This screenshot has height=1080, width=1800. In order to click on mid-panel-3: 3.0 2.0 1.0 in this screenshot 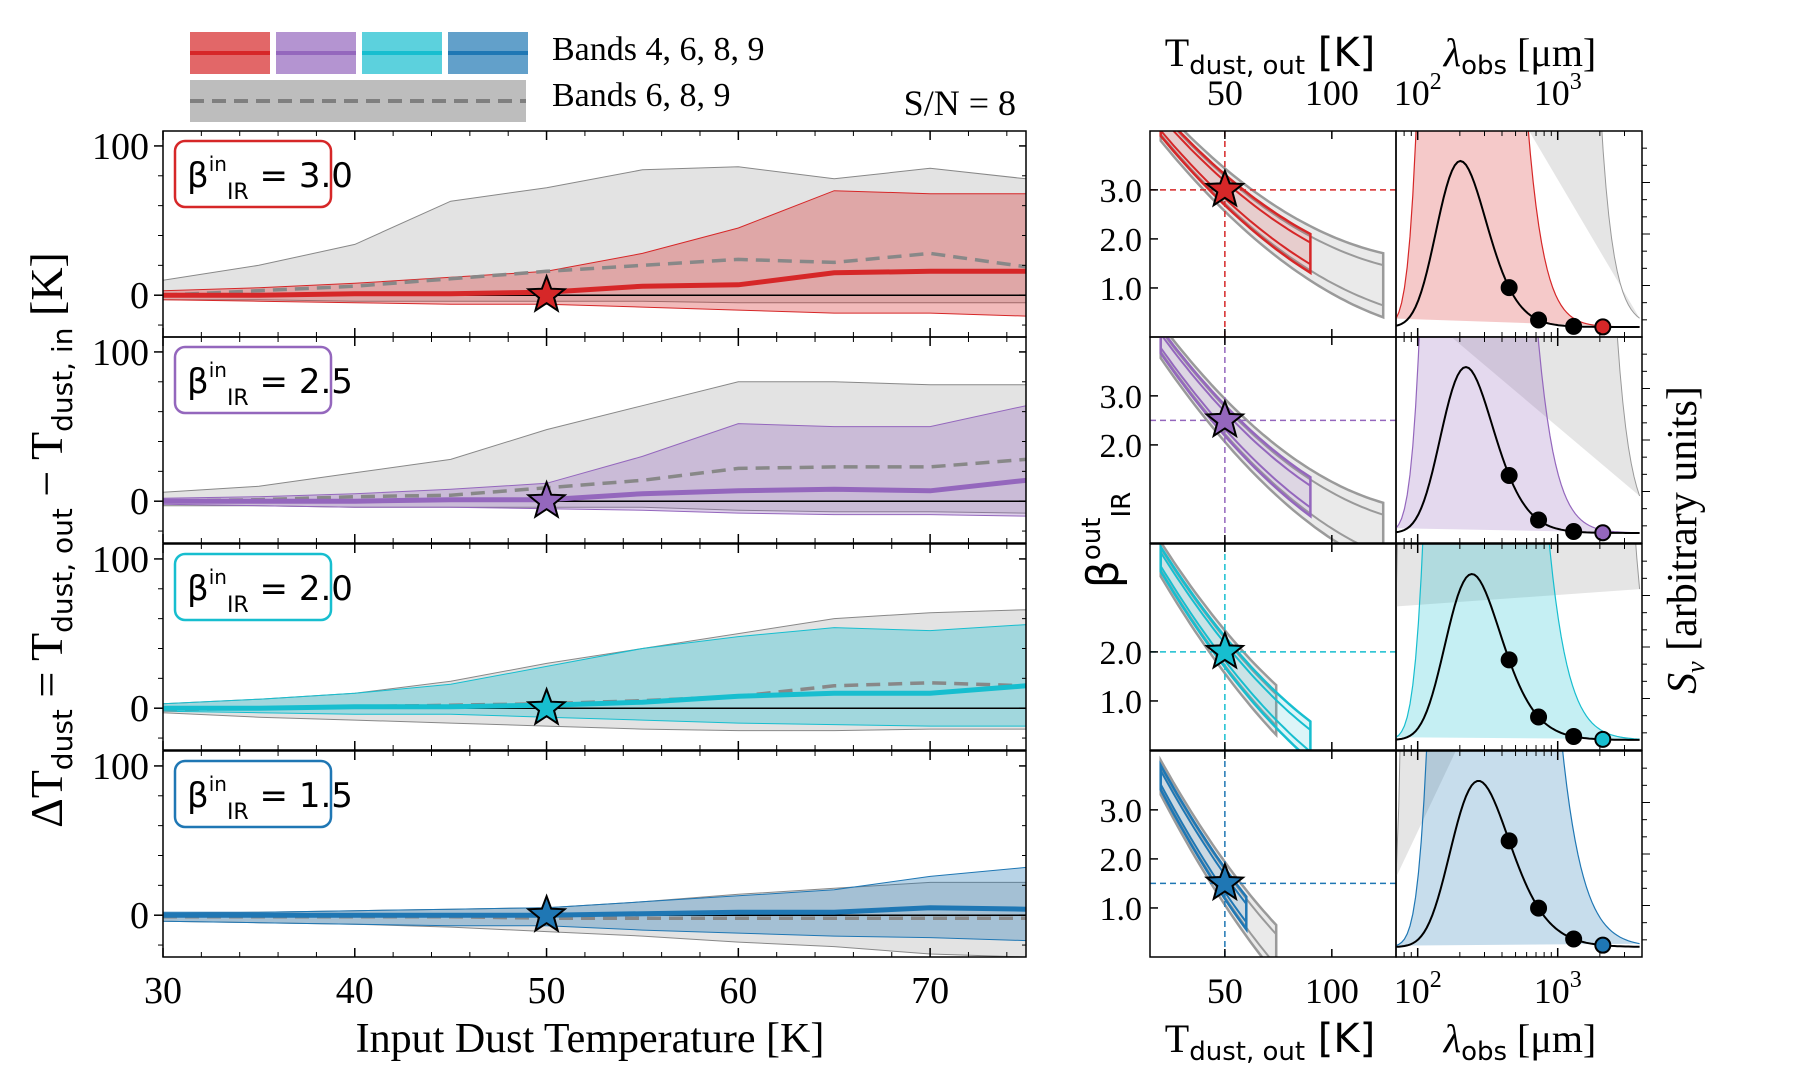, I will do `click(1248, 854)`.